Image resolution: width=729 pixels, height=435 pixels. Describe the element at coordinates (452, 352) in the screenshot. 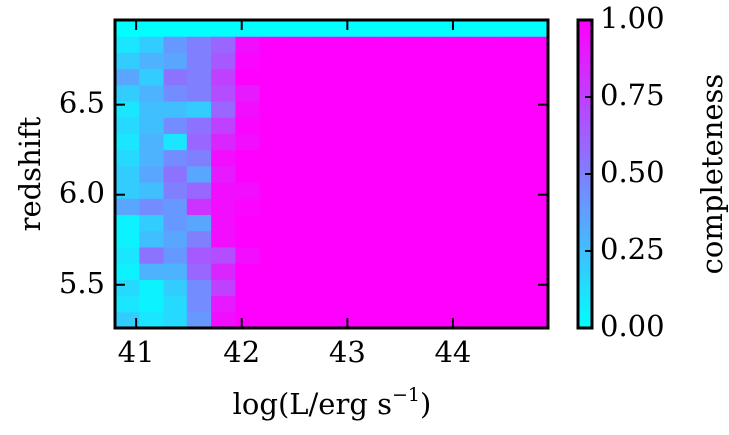

I see `x-tick-label: 44` at that location.